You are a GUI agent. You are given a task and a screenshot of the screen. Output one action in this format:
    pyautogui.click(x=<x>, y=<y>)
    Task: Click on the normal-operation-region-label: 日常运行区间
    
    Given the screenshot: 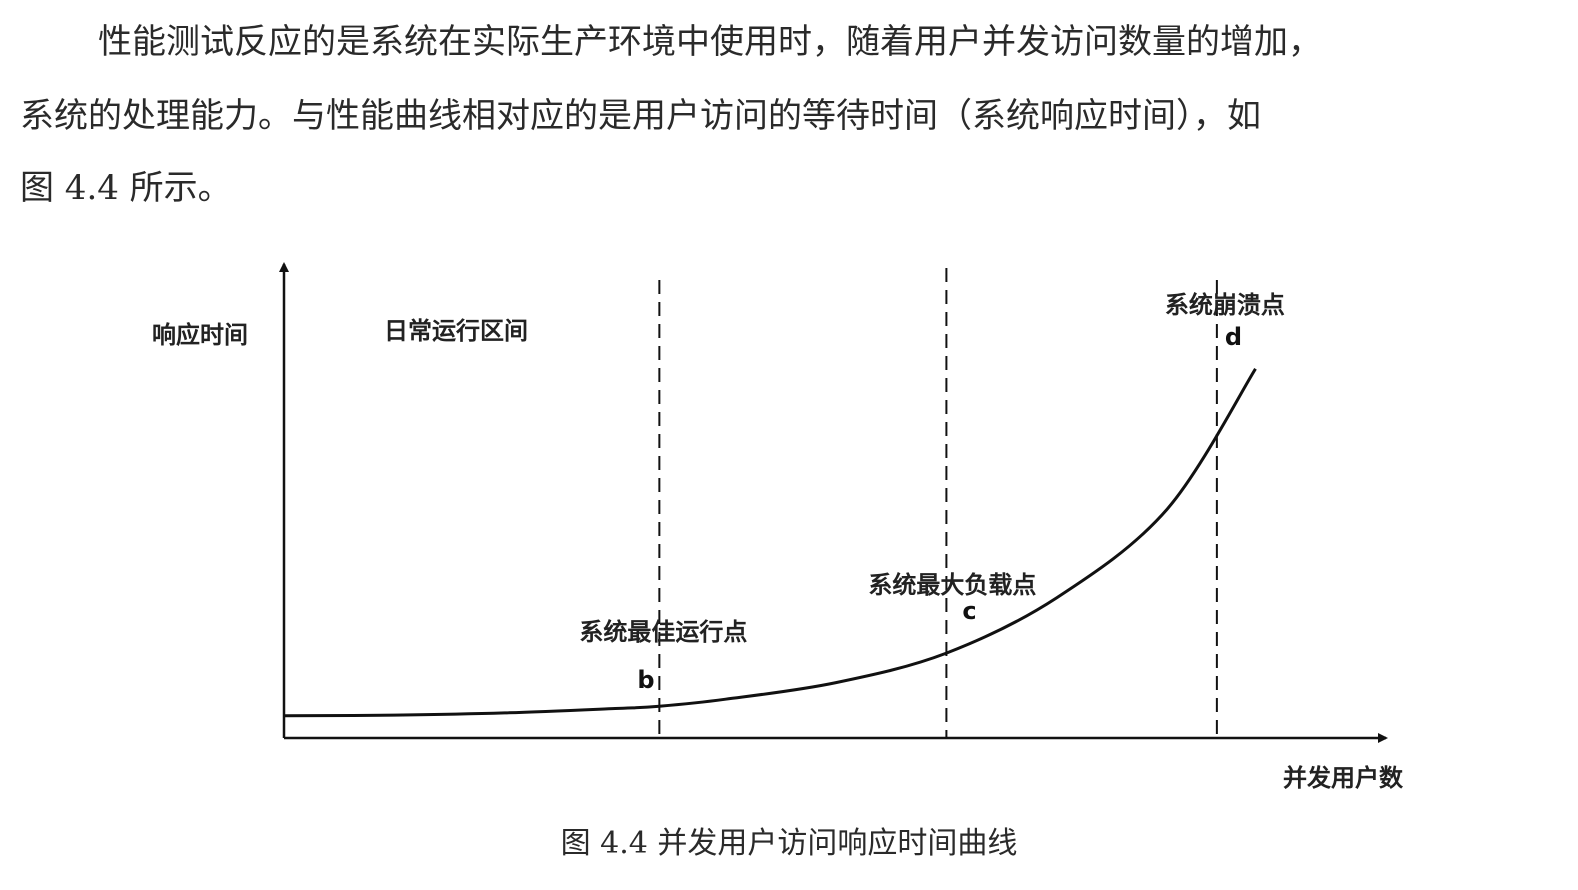 What is the action you would take?
    pyautogui.click(x=456, y=331)
    